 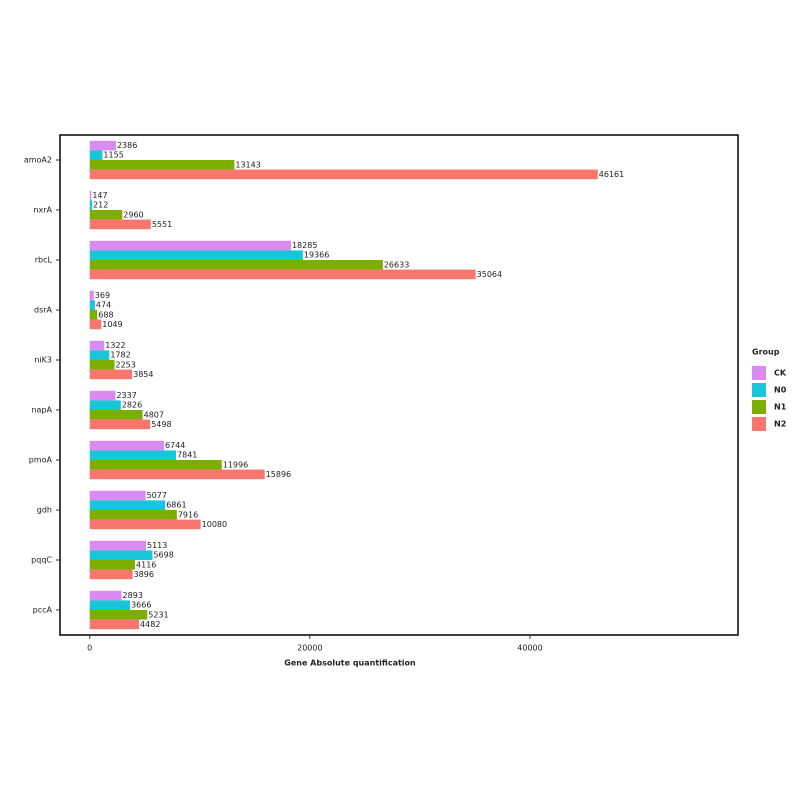 I want to click on value-label: 19366, so click(x=316, y=255).